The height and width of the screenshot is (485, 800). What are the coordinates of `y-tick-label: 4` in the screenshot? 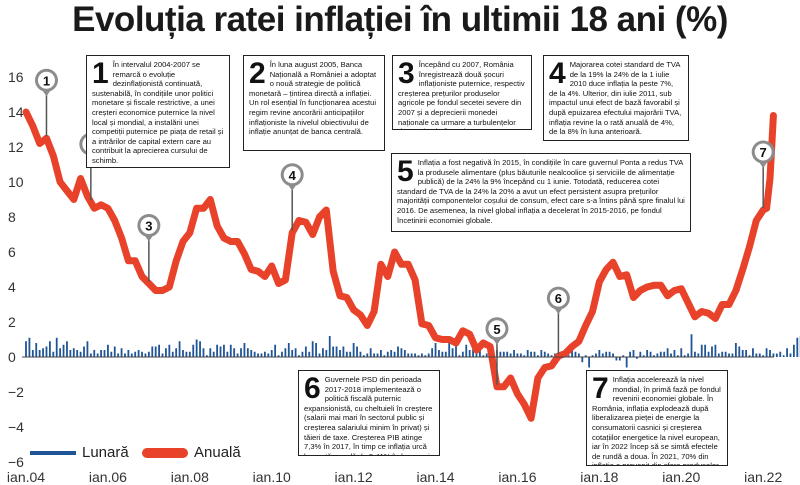 It's located at (12, 287).